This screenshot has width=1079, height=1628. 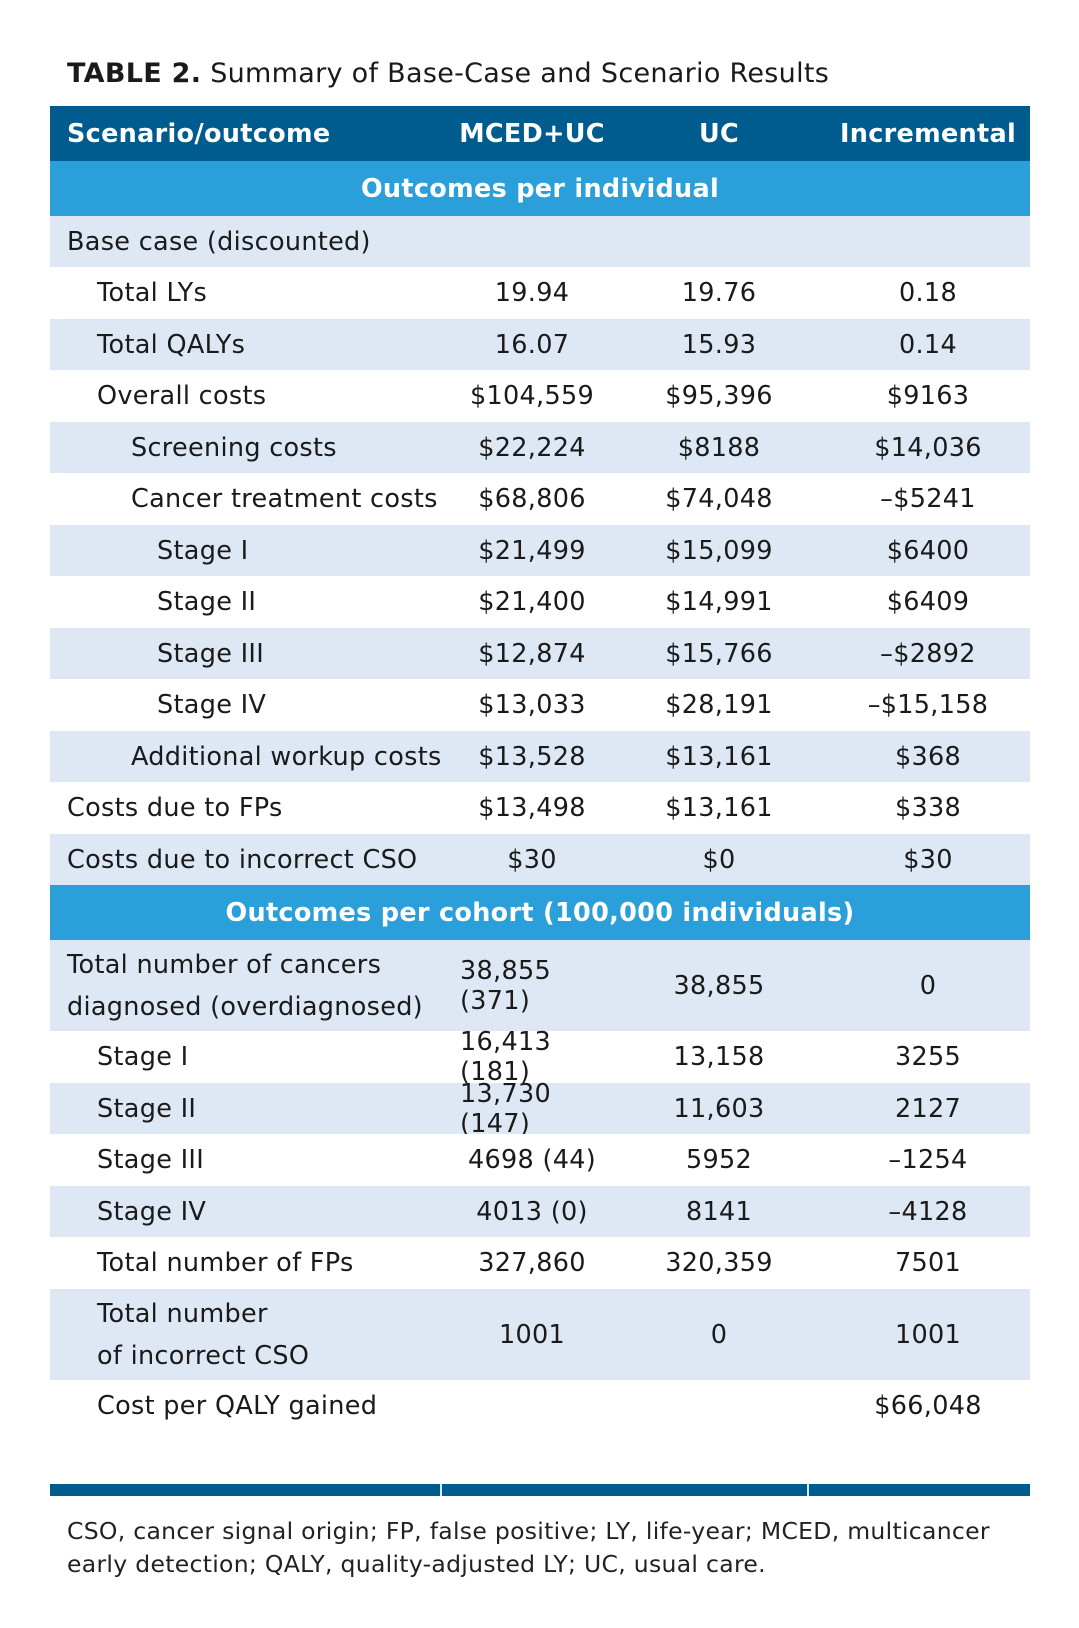 What do you see at coordinates (237, 1406) in the screenshot?
I see `row-label: Cost per QALY gained` at bounding box center [237, 1406].